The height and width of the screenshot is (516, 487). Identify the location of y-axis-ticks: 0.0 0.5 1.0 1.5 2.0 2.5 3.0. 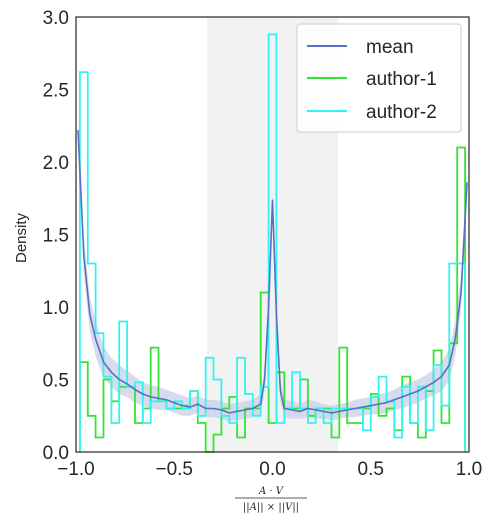
(56, 236).